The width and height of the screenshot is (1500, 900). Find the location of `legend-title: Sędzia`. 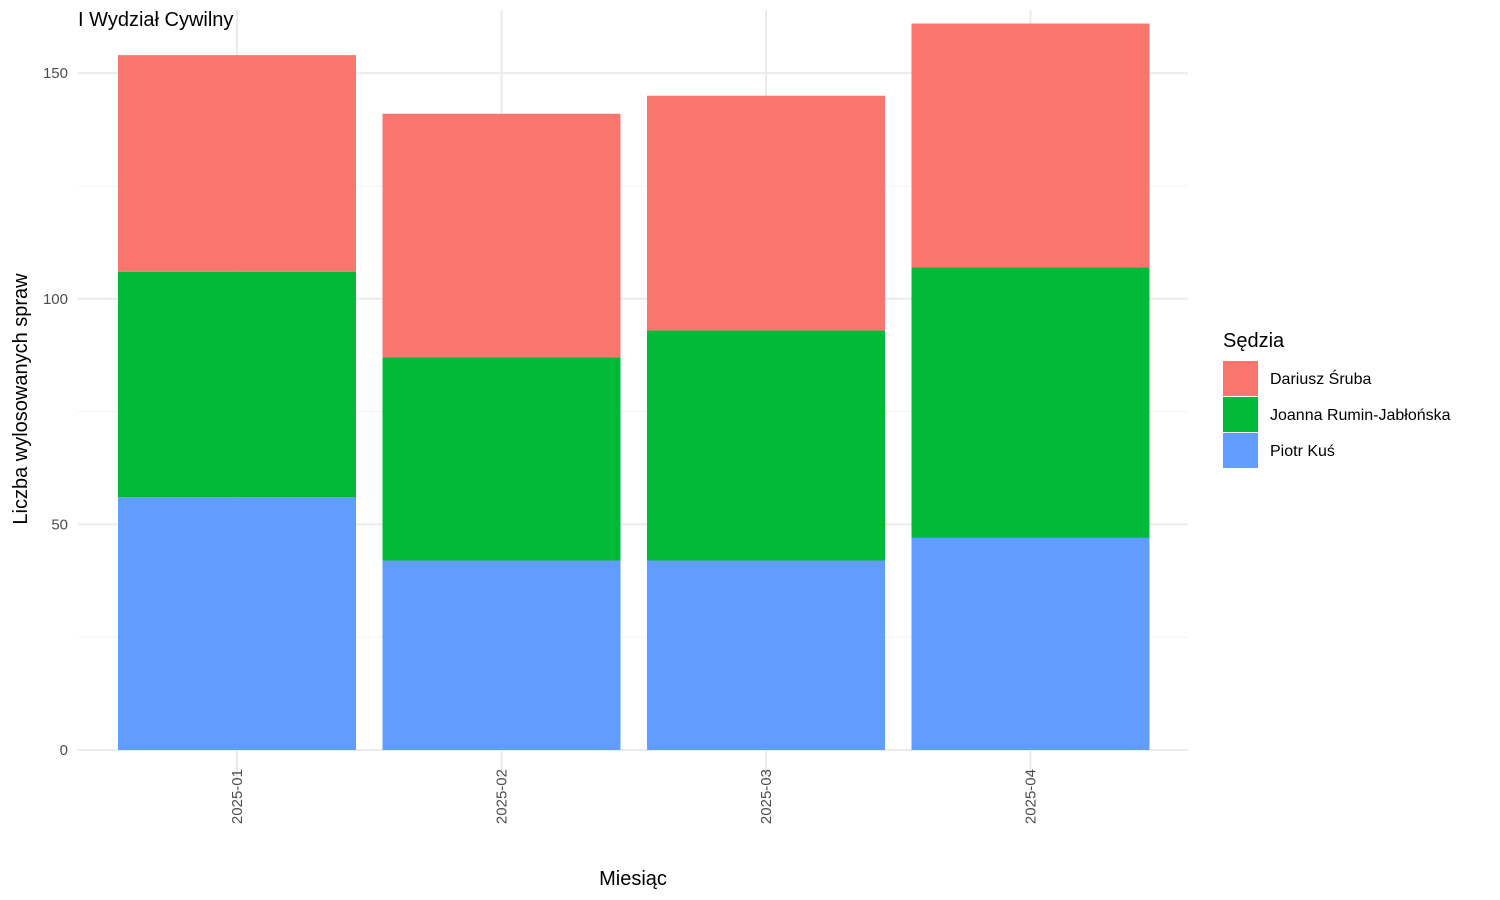

legend-title: Sędzia is located at coordinates (1254, 341).